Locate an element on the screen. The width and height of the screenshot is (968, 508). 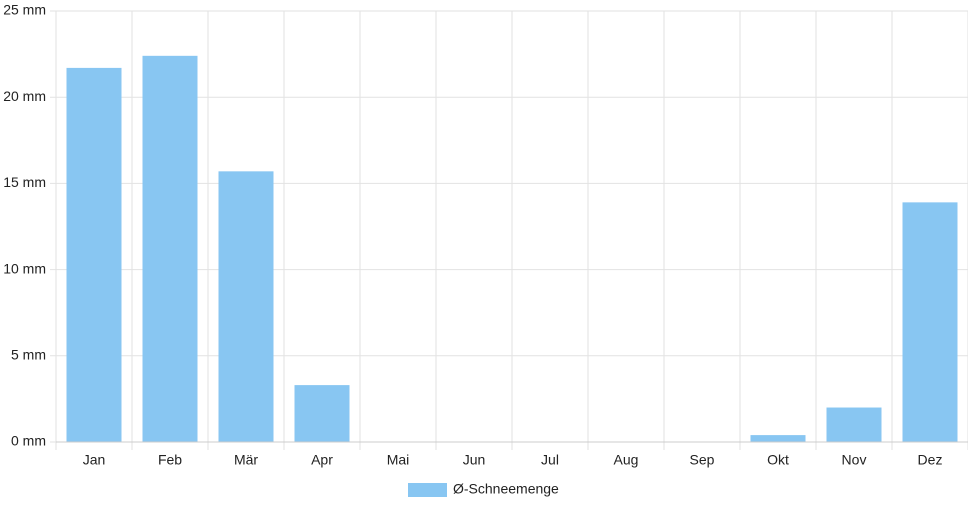
x-tick-label: Jun is located at coordinates (474, 460).